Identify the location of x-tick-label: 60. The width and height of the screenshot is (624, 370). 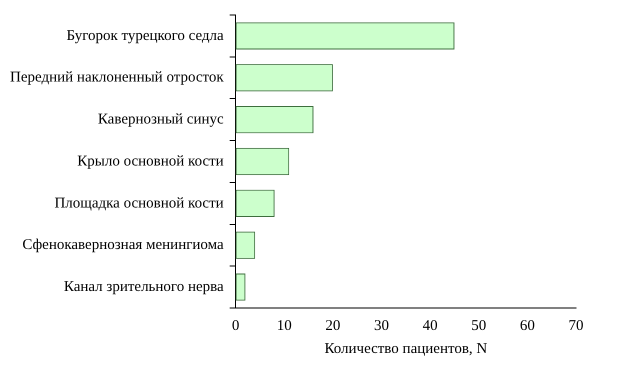
(527, 326).